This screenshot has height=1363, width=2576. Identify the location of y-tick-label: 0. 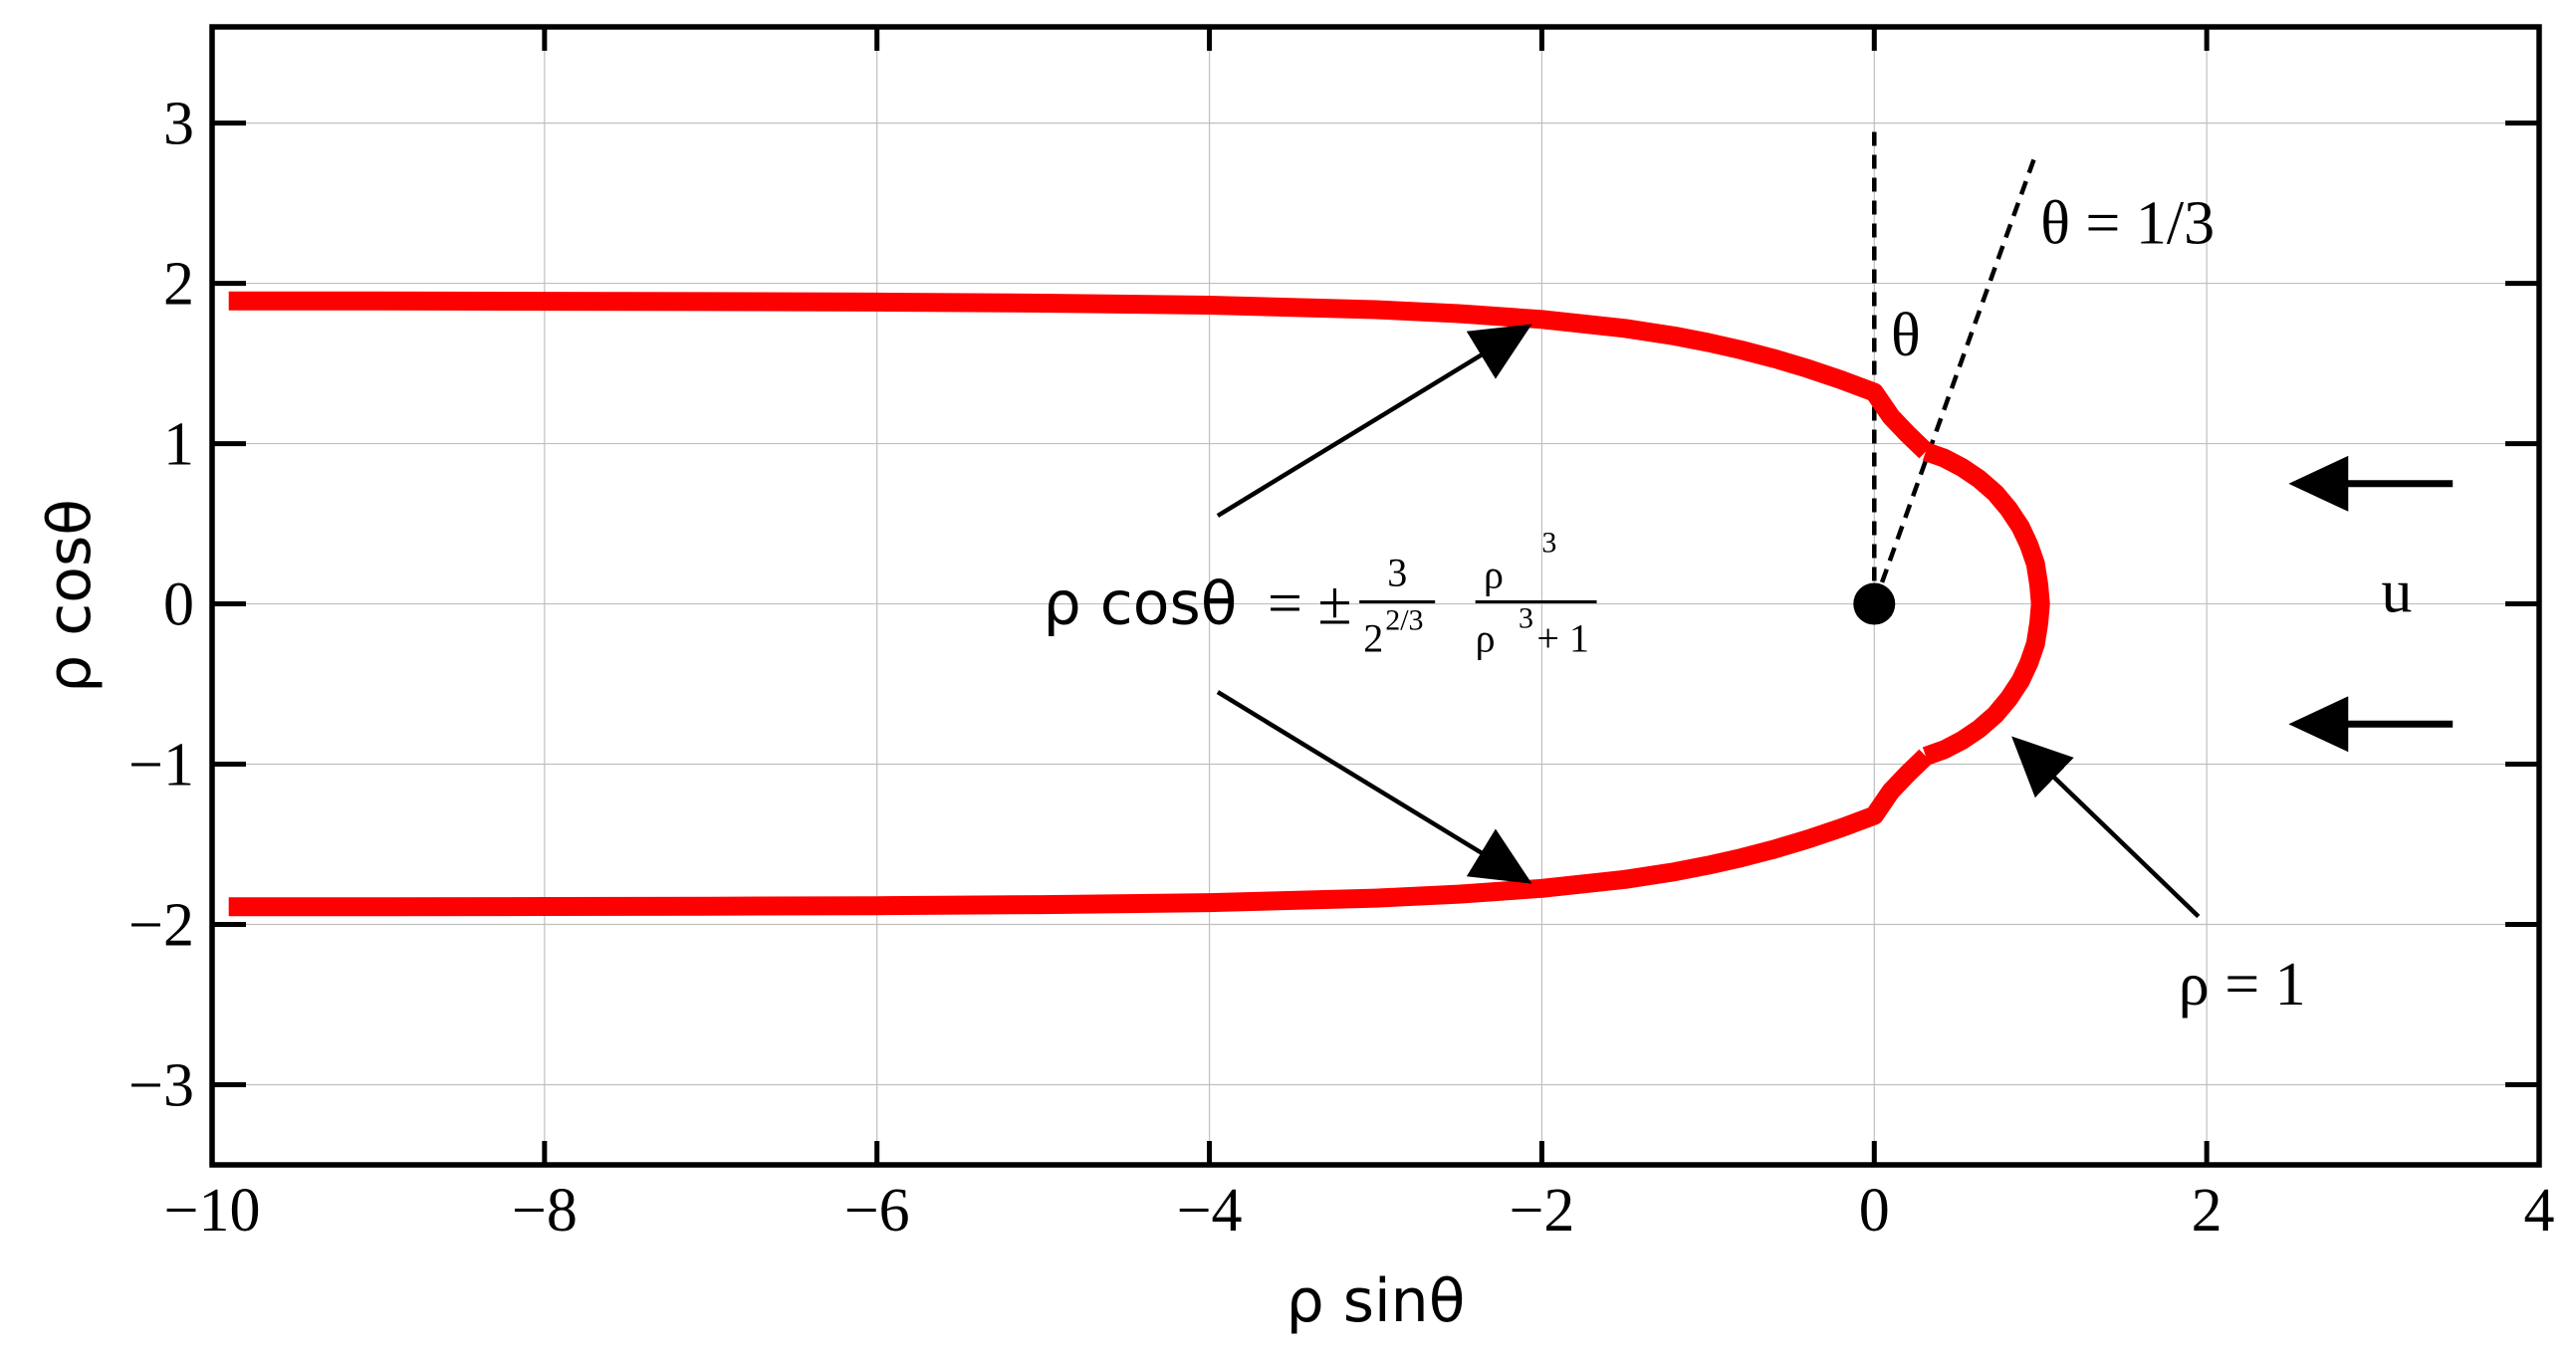
(178, 605).